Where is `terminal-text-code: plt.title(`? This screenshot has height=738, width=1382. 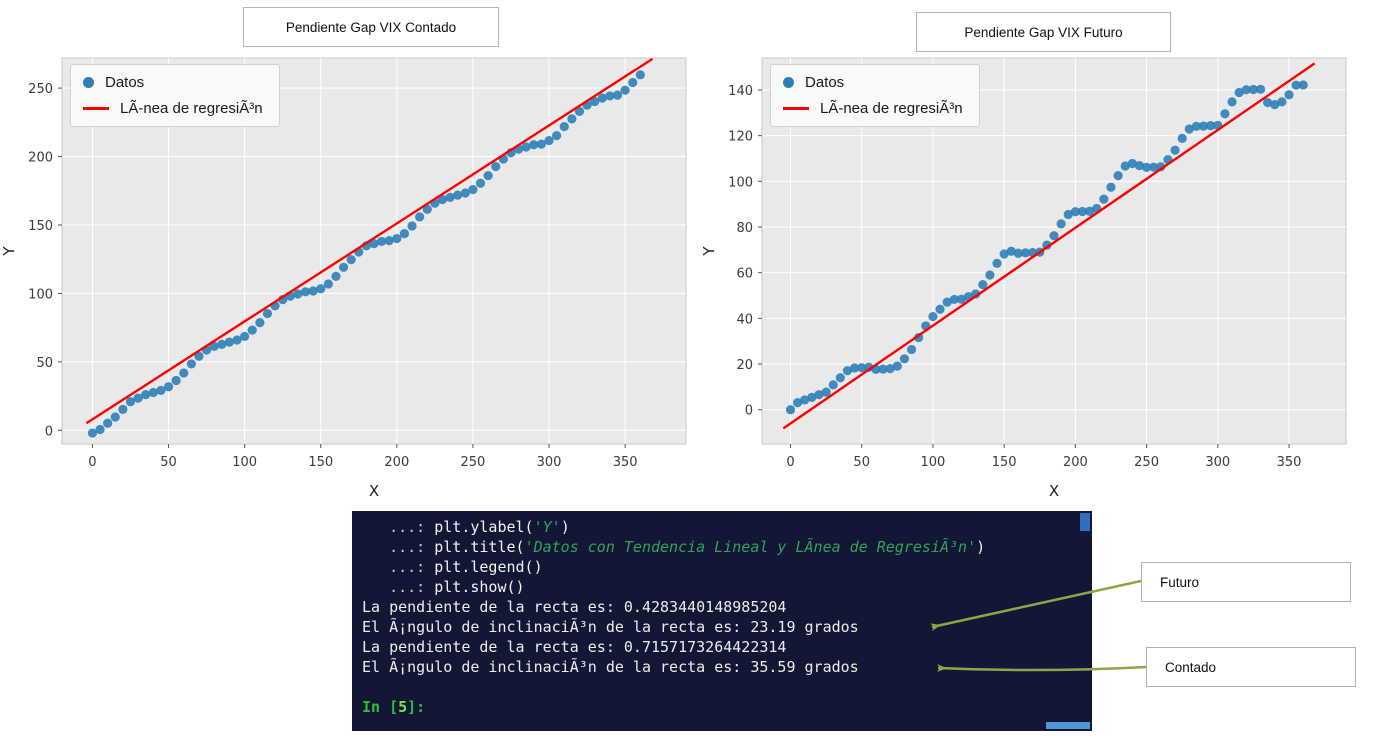 terminal-text-code: plt.title( is located at coordinates (479, 547).